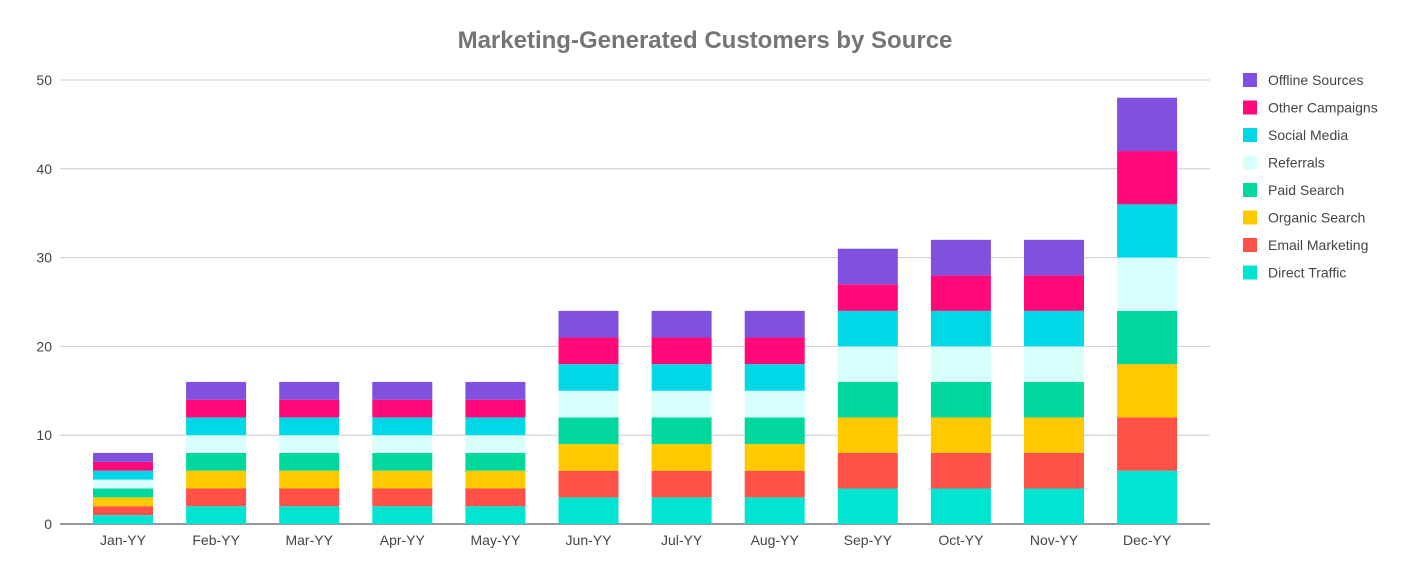 The image size is (1409, 572). Describe the element at coordinates (1316, 218) in the screenshot. I see `legend-label: Organic Search` at that location.